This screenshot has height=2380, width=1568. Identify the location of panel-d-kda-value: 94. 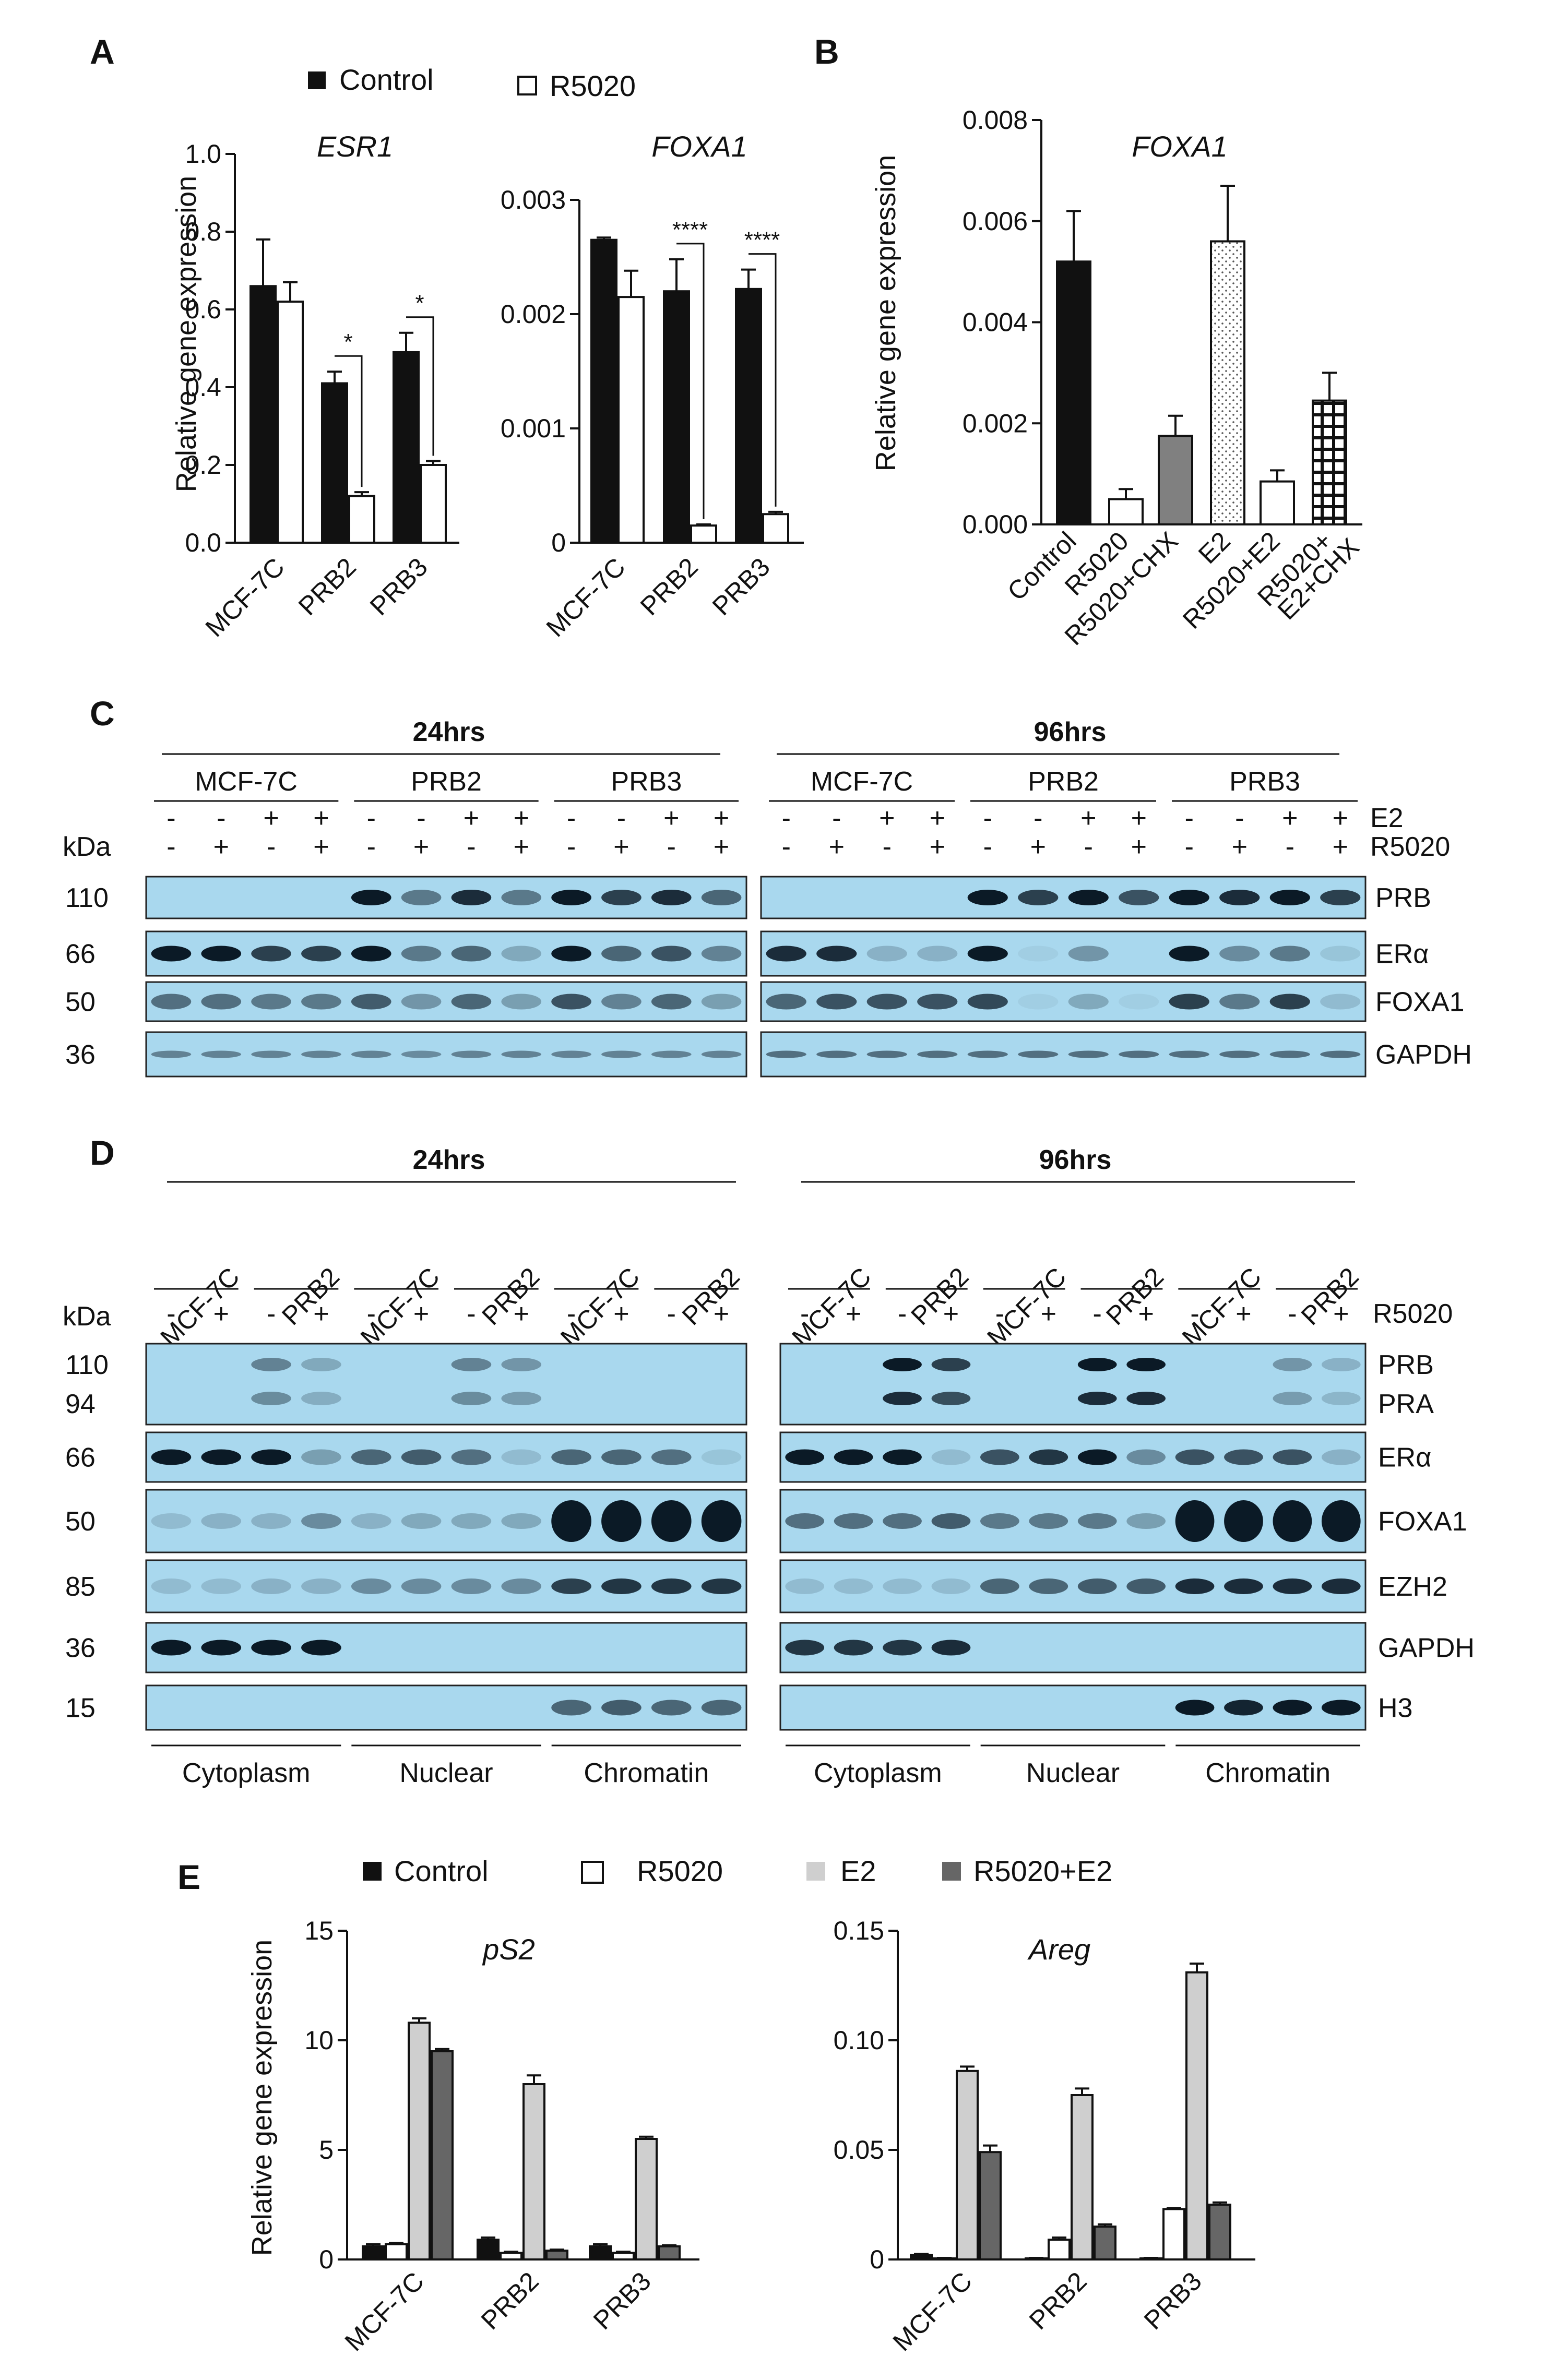
(80, 1404).